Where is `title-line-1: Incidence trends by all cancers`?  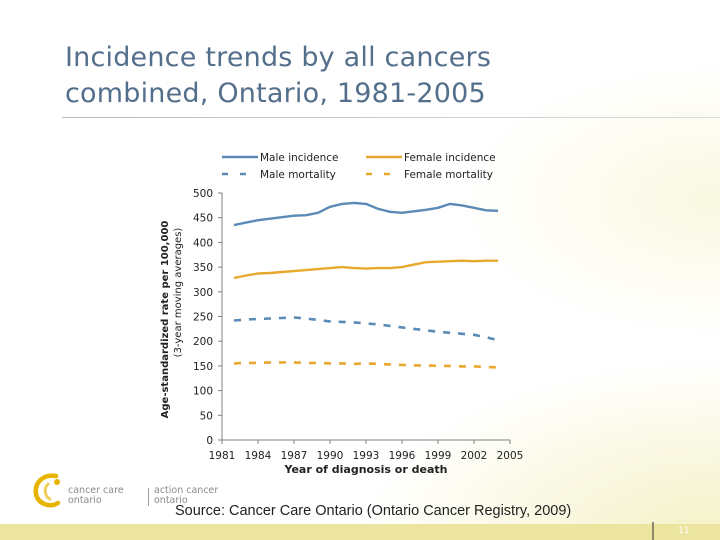 title-line-1: Incidence trends by all cancers is located at coordinates (278, 57).